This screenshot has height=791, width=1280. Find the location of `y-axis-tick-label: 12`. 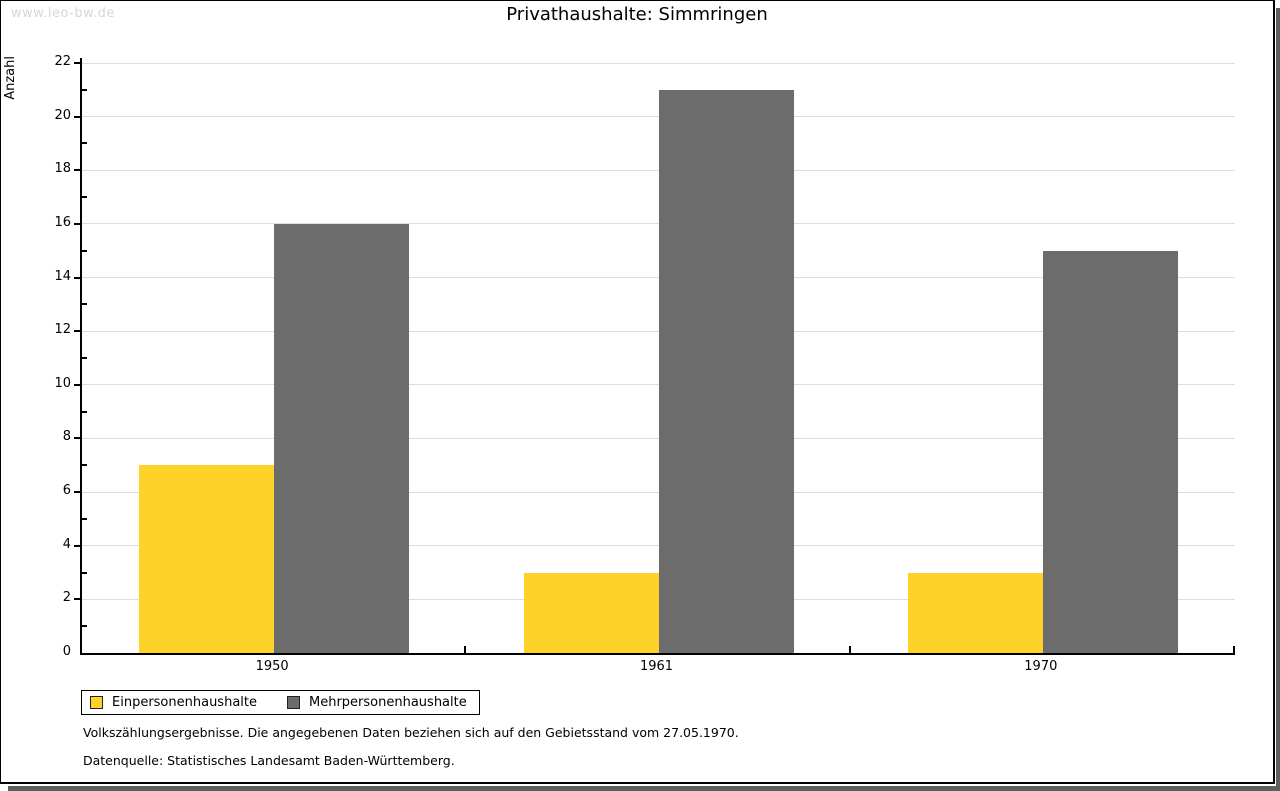

y-axis-tick-label: 12 is located at coordinates (62, 330).